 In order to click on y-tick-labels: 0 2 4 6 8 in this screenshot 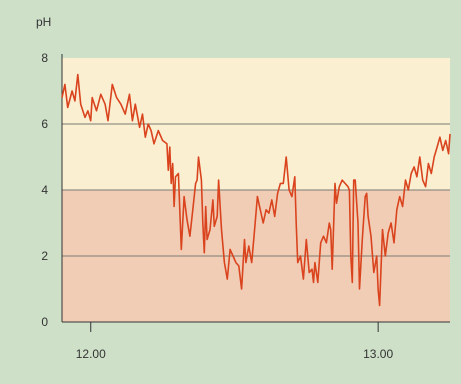, I will do `click(44, 190)`.